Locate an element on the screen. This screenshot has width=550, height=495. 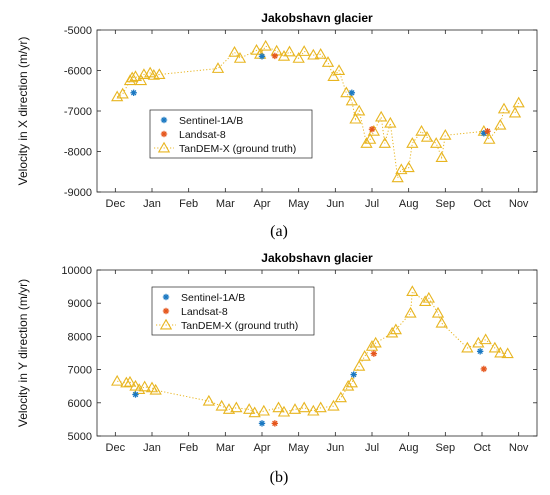
y-tick-label: 9000 is located at coordinates (80, 304).